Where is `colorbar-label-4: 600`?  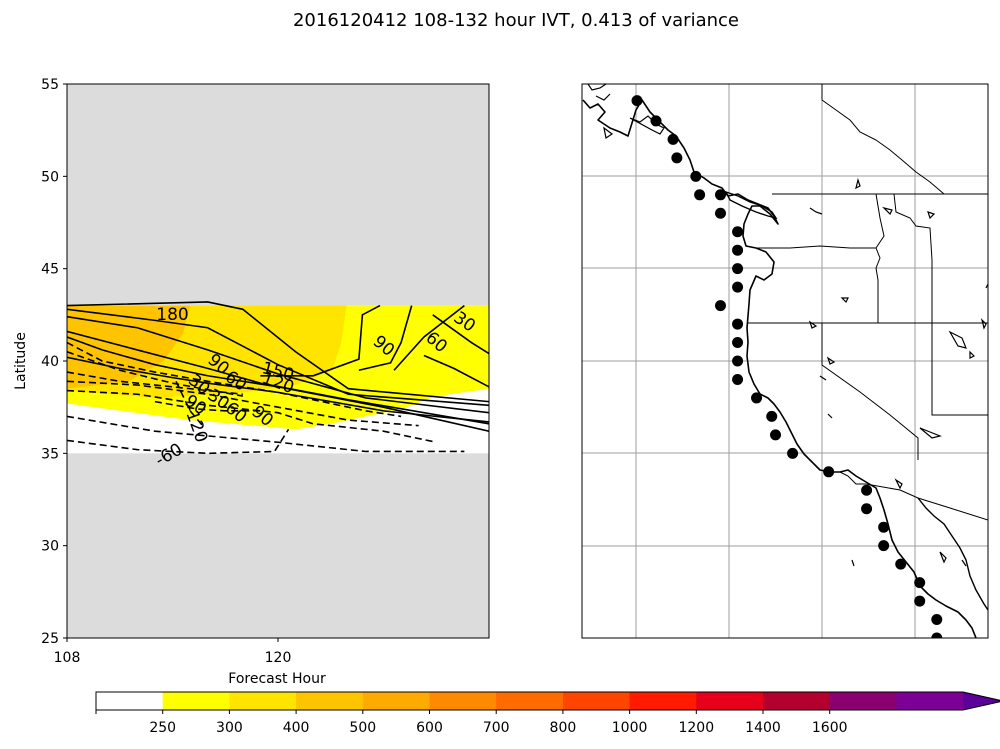
colorbar-label-4: 600 is located at coordinates (429, 728).